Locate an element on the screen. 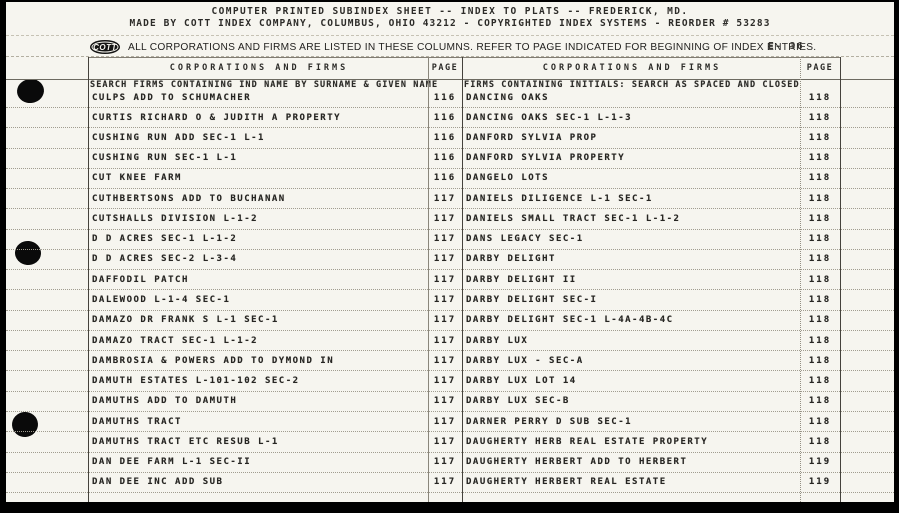 Image resolution: width=899 pixels, height=513 pixels. firm-name-cell: DANFORD SYLVIA PROP is located at coordinates (632, 137).